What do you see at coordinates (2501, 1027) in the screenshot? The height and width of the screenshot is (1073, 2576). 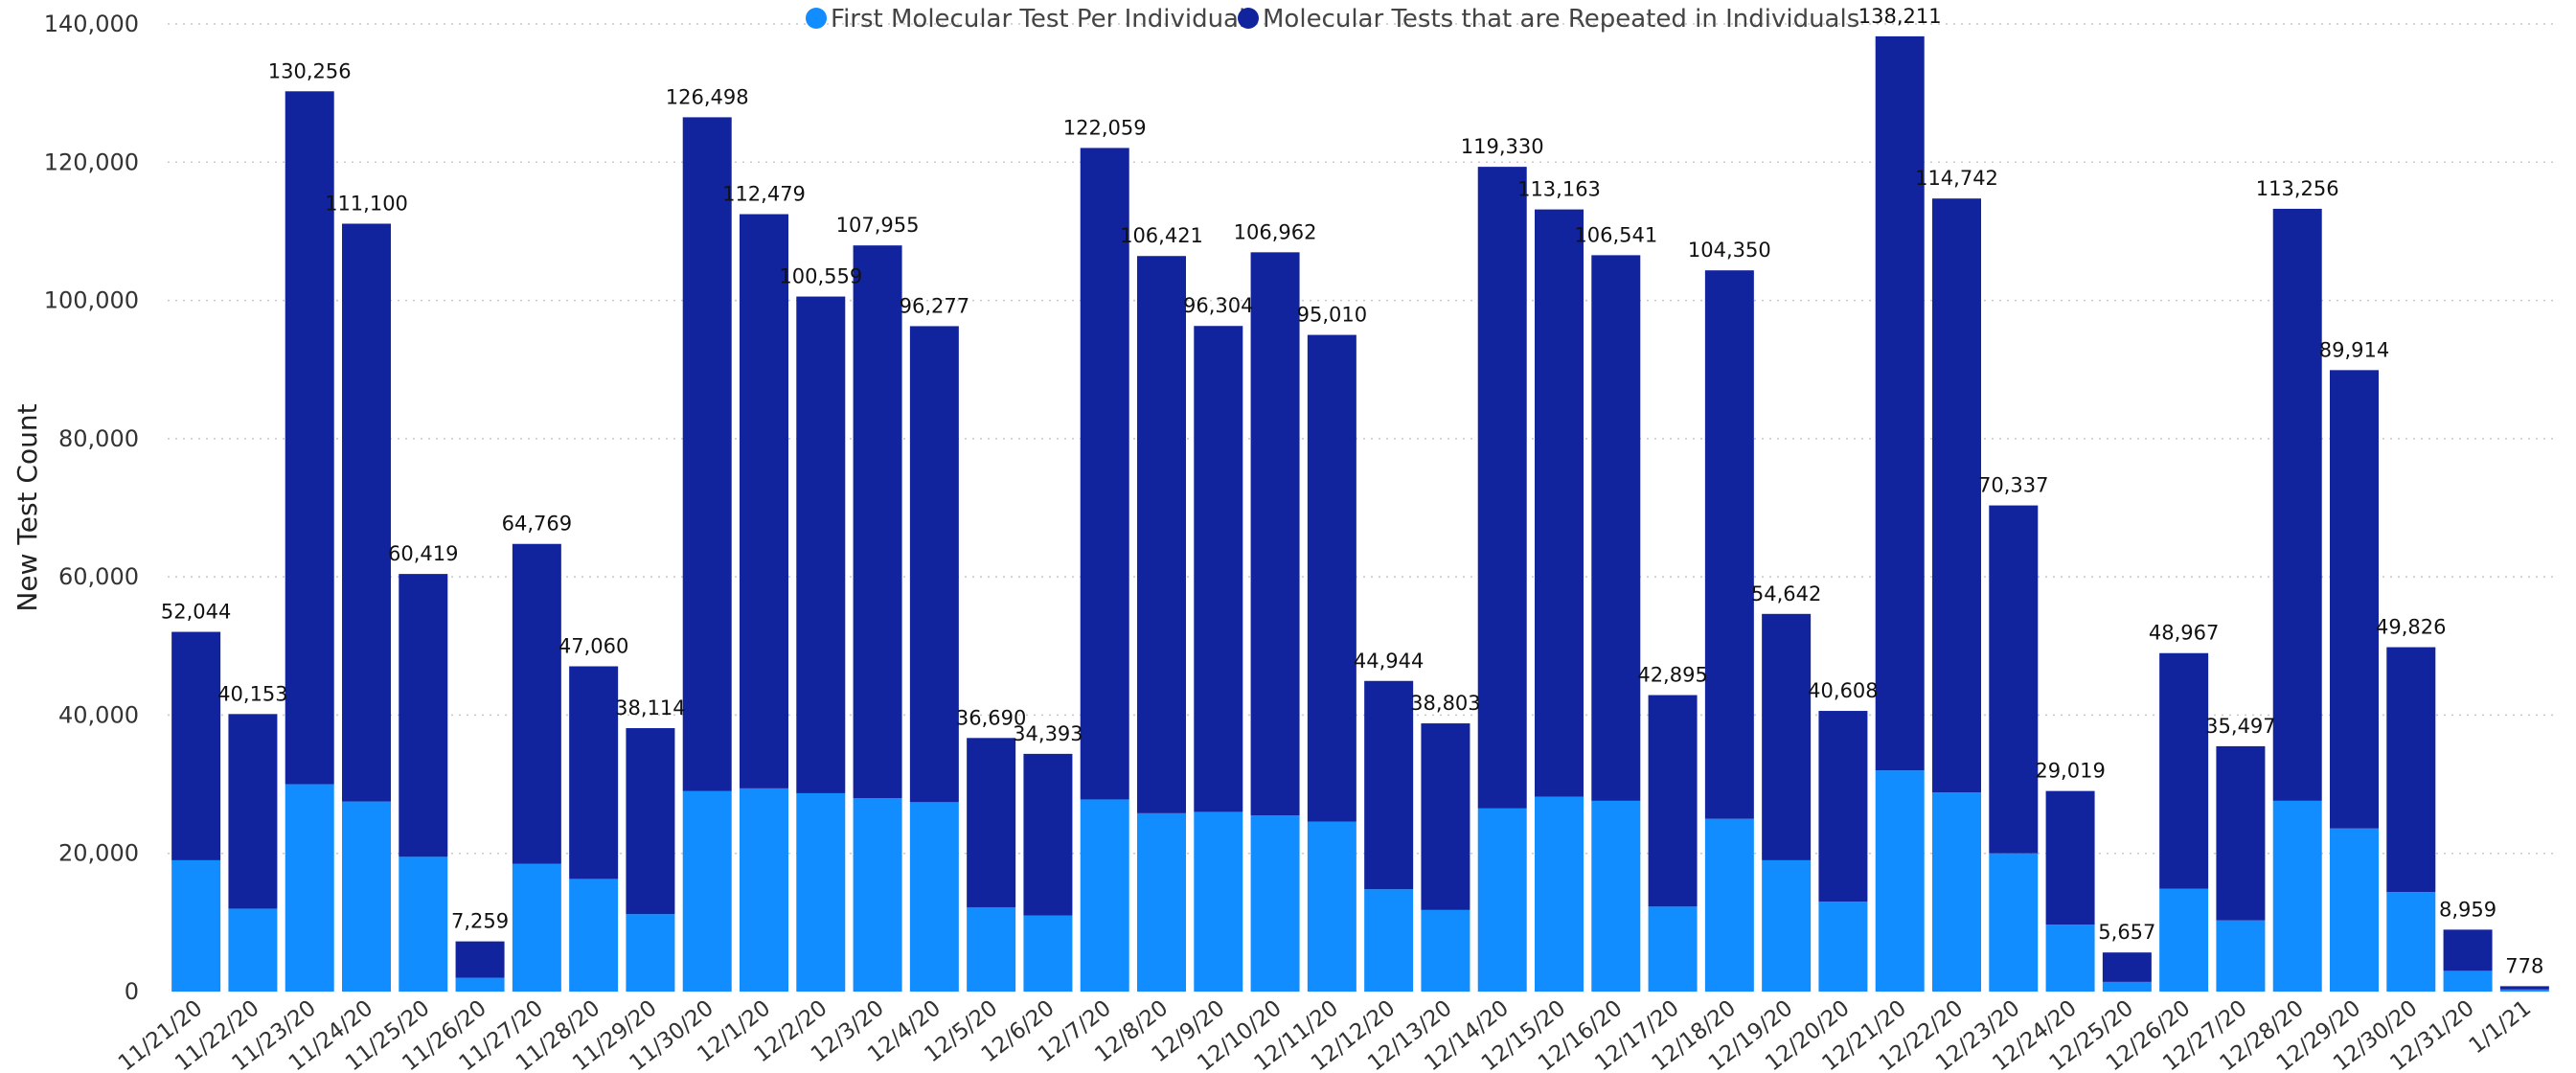 I see `x-tick-label: 1/1/21` at bounding box center [2501, 1027].